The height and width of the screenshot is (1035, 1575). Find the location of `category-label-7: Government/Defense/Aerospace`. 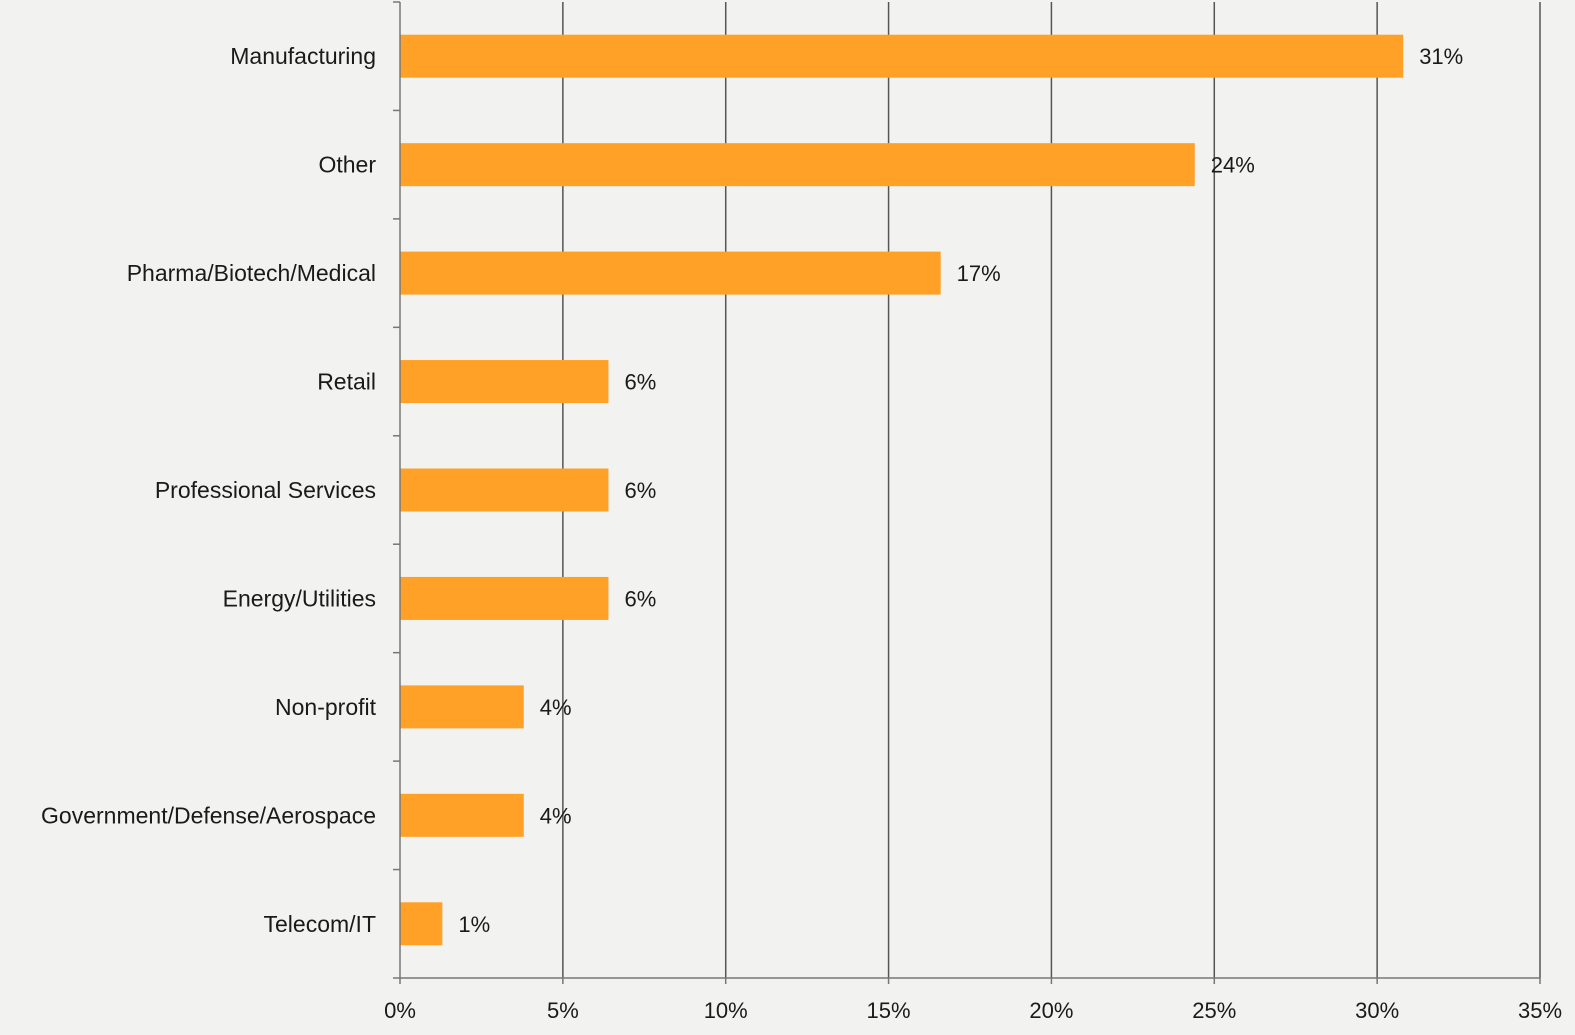

category-label-7: Government/Defense/Aerospace is located at coordinates (208, 815).